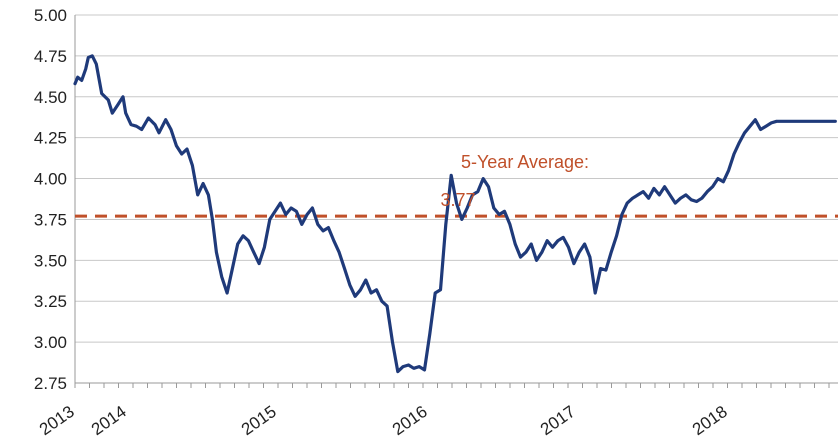 This screenshot has width=838, height=445. What do you see at coordinates (50, 138) in the screenshot?
I see `y-tick-label: 4.25` at bounding box center [50, 138].